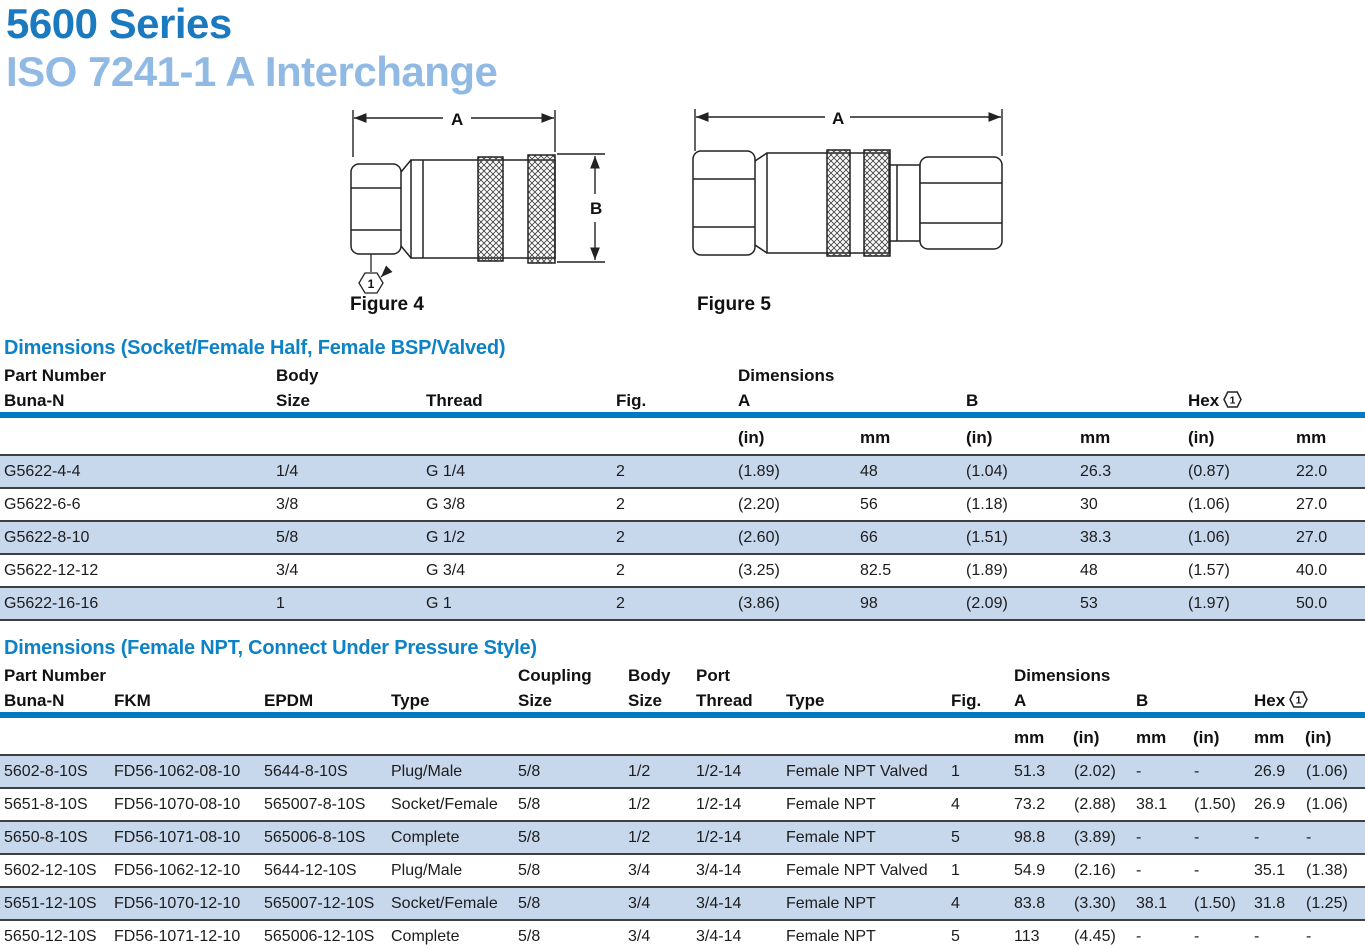  I want to click on col-epdm: EPDM, so click(321, 702).